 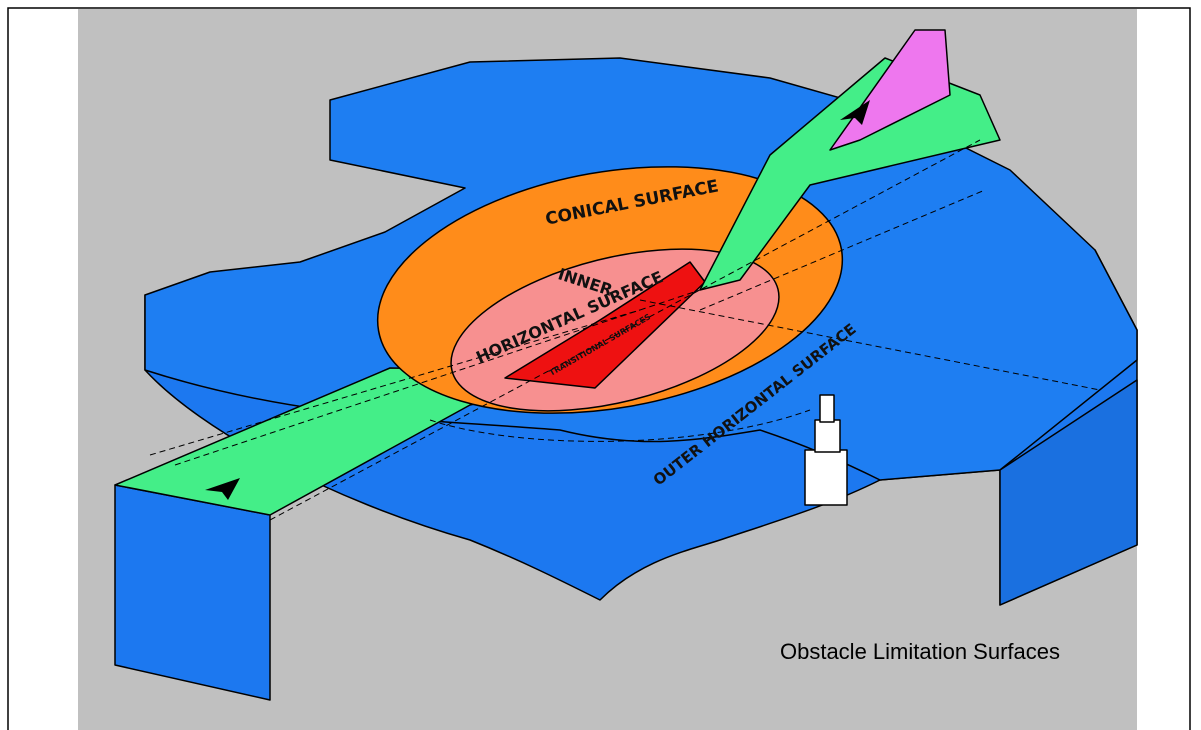 I want to click on caption: Obstacle Limitation Surfaces, so click(x=920, y=651).